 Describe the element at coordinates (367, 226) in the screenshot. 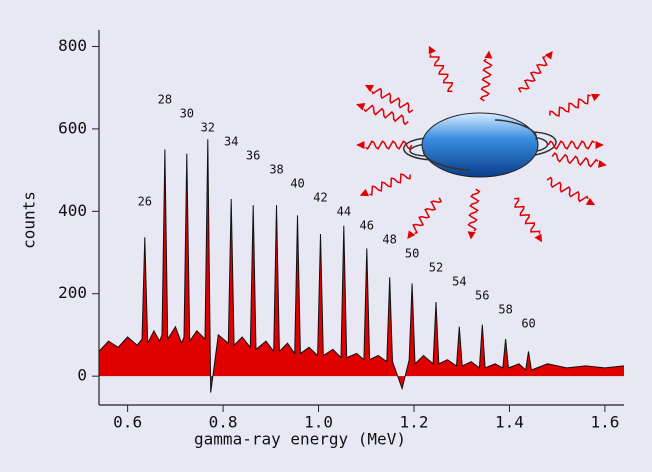

I see `peak-label: 46` at that location.